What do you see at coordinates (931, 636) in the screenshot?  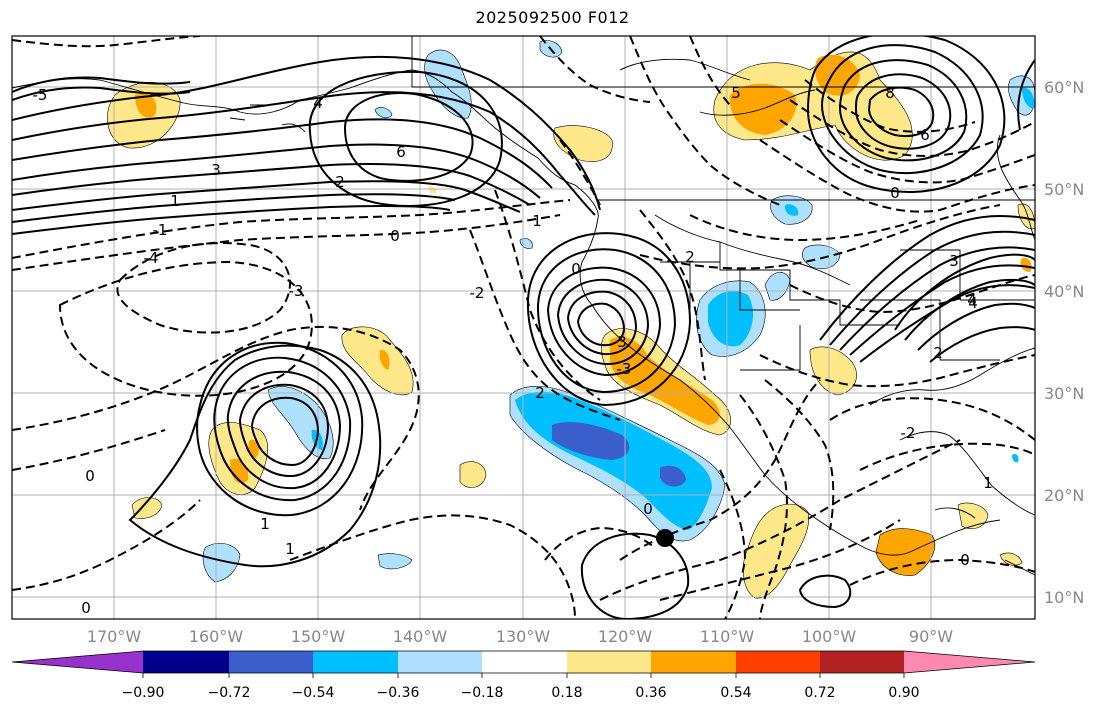 I see `lon-label: 90°W` at bounding box center [931, 636].